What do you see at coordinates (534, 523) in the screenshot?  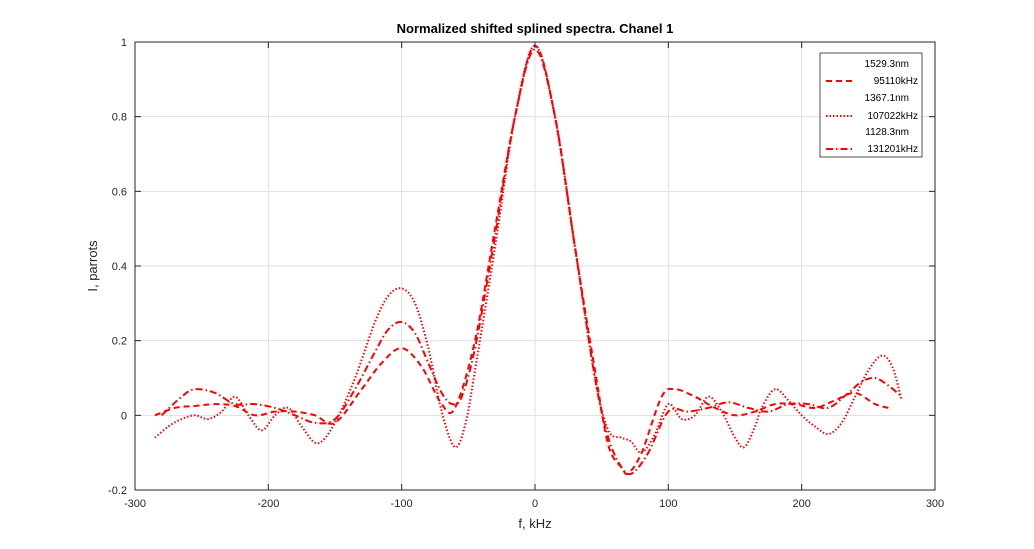 I see `x-axis-label: f, kHz` at bounding box center [534, 523].